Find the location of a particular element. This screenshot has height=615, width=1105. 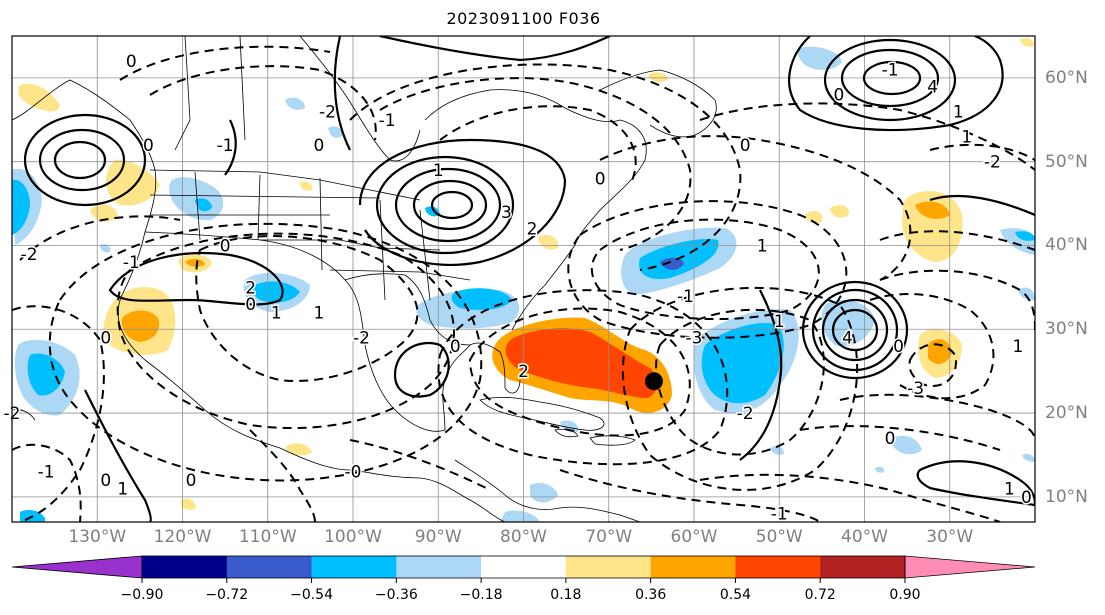

longitude-label: 80°W is located at coordinates (523, 537).